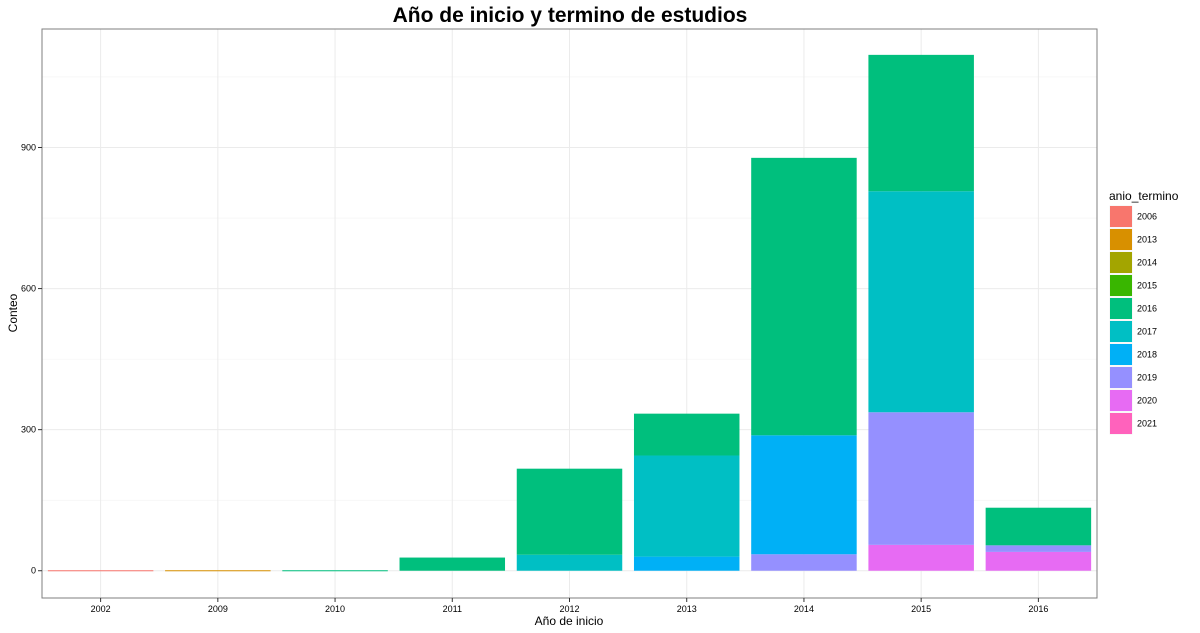 This screenshot has height=633, width=1200. What do you see at coordinates (569, 609) in the screenshot?
I see `x-tick-label: 2012` at bounding box center [569, 609].